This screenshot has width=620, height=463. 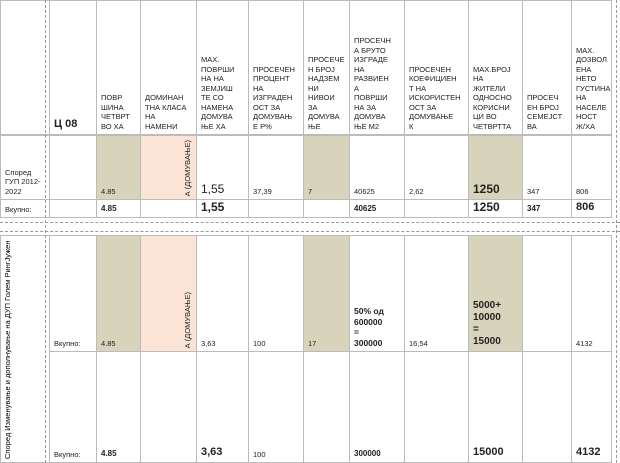 I want to click on table-cell: 2,62, so click(x=437, y=167).